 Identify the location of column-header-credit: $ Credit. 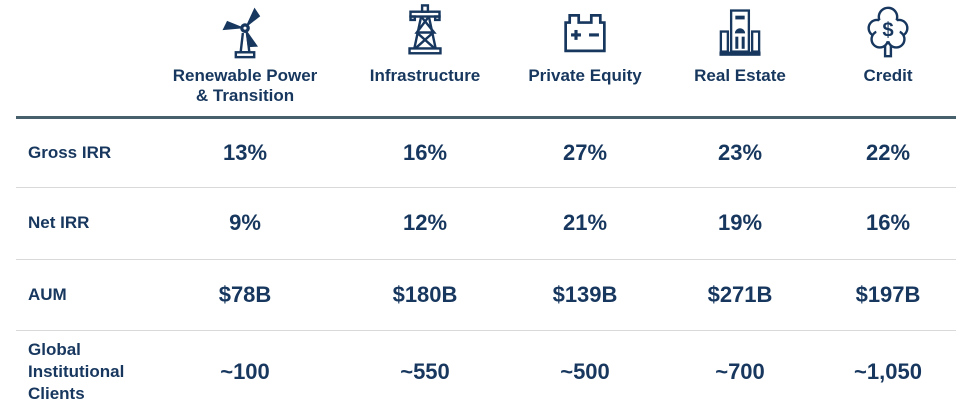
(888, 59).